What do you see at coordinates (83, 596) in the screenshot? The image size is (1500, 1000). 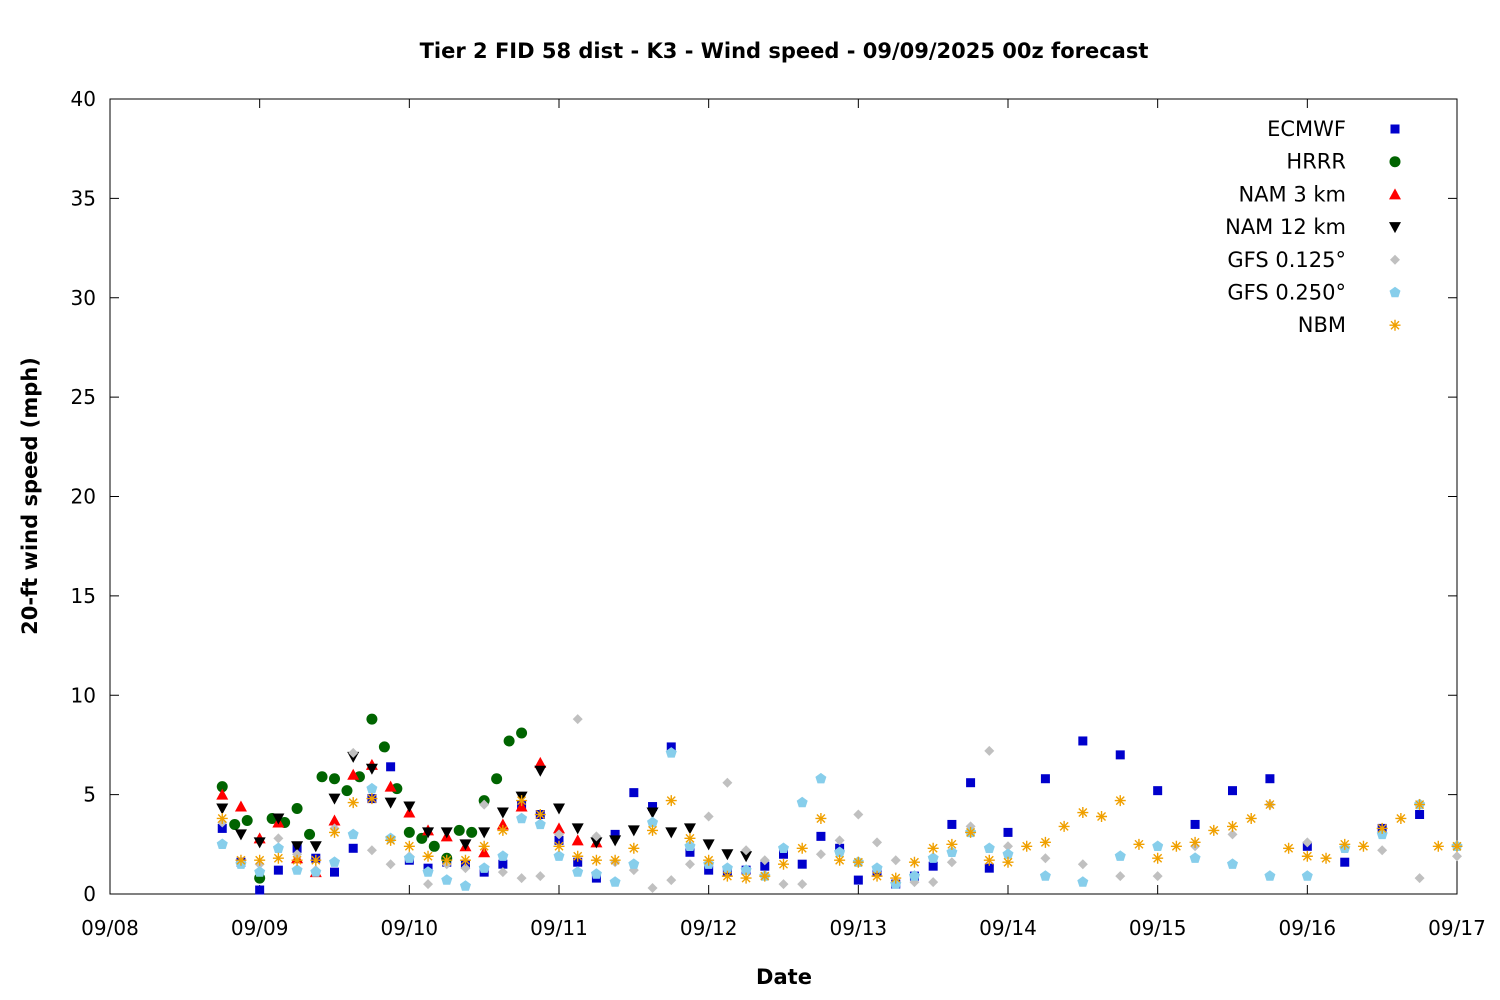 I see `y-tick-label: 15` at bounding box center [83, 596].